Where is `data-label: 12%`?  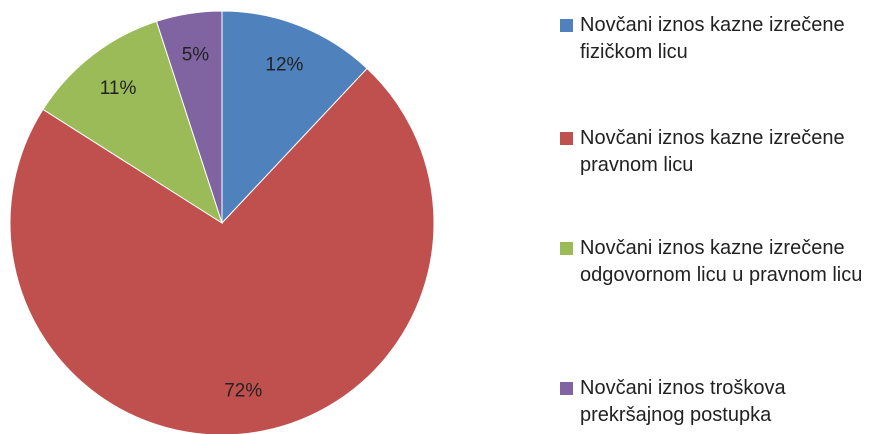 data-label: 12% is located at coordinates (284, 64).